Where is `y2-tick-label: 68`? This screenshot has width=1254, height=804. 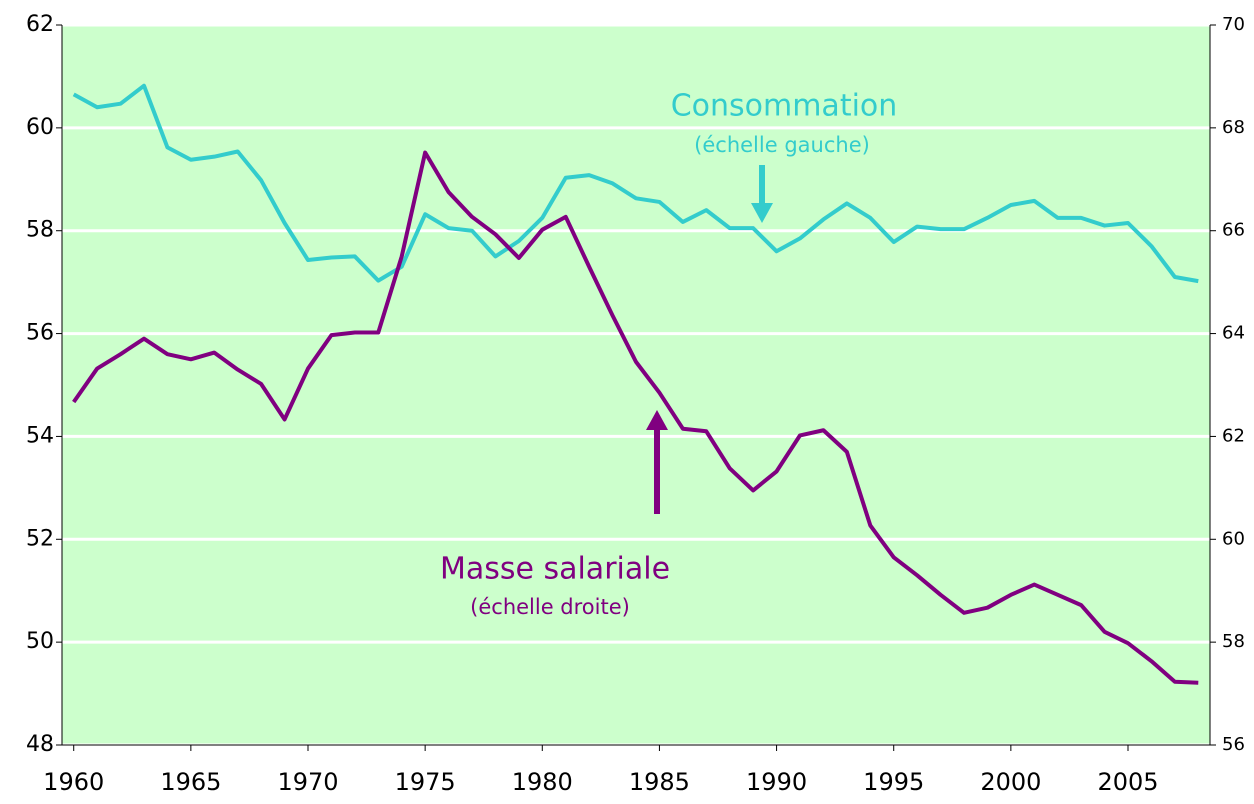
y2-tick-label: 68 is located at coordinates (1233, 127).